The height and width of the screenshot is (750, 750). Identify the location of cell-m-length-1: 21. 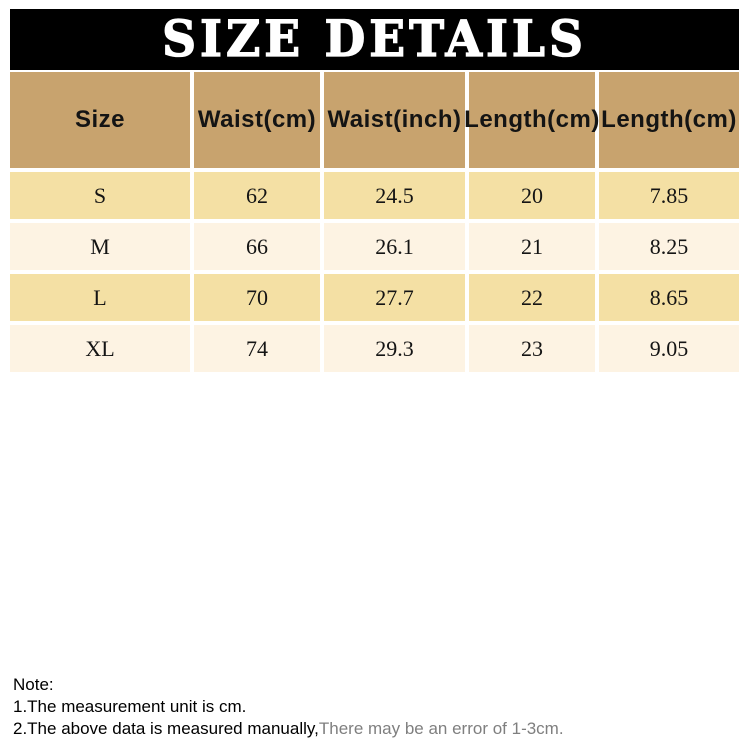
(532, 246).